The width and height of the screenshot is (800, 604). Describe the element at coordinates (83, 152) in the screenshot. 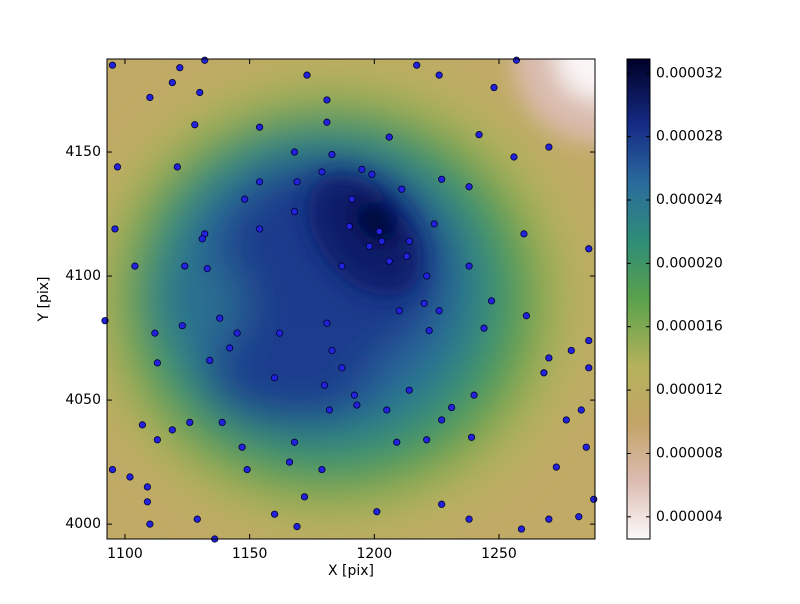

I see `y-tick-label: 4150` at that location.